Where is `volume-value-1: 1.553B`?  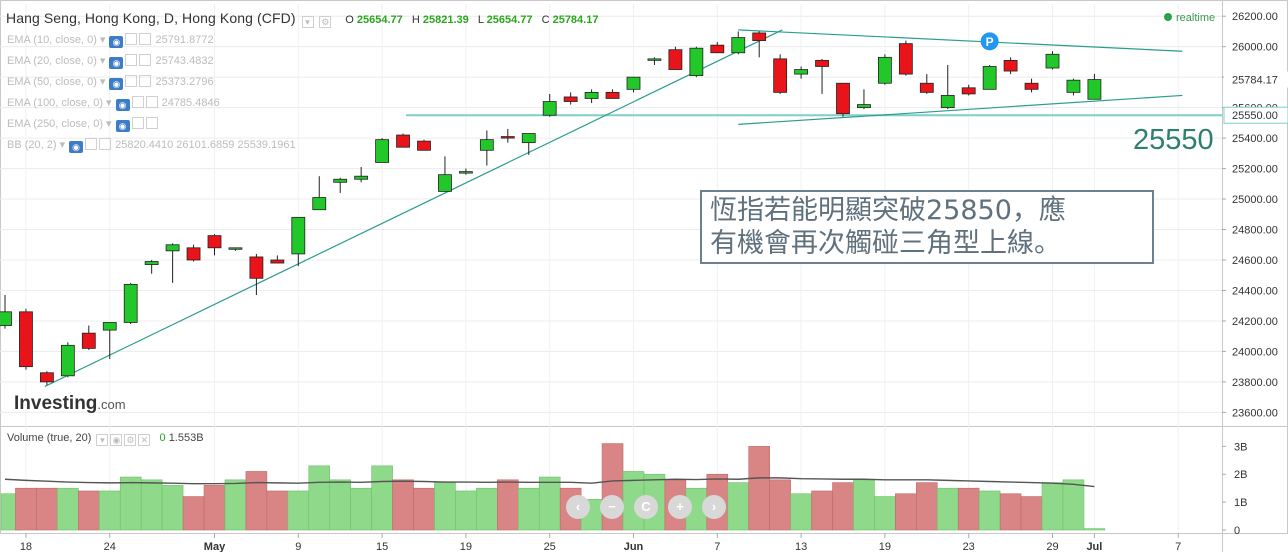
volume-value-1: 1.553B is located at coordinates (186, 438).